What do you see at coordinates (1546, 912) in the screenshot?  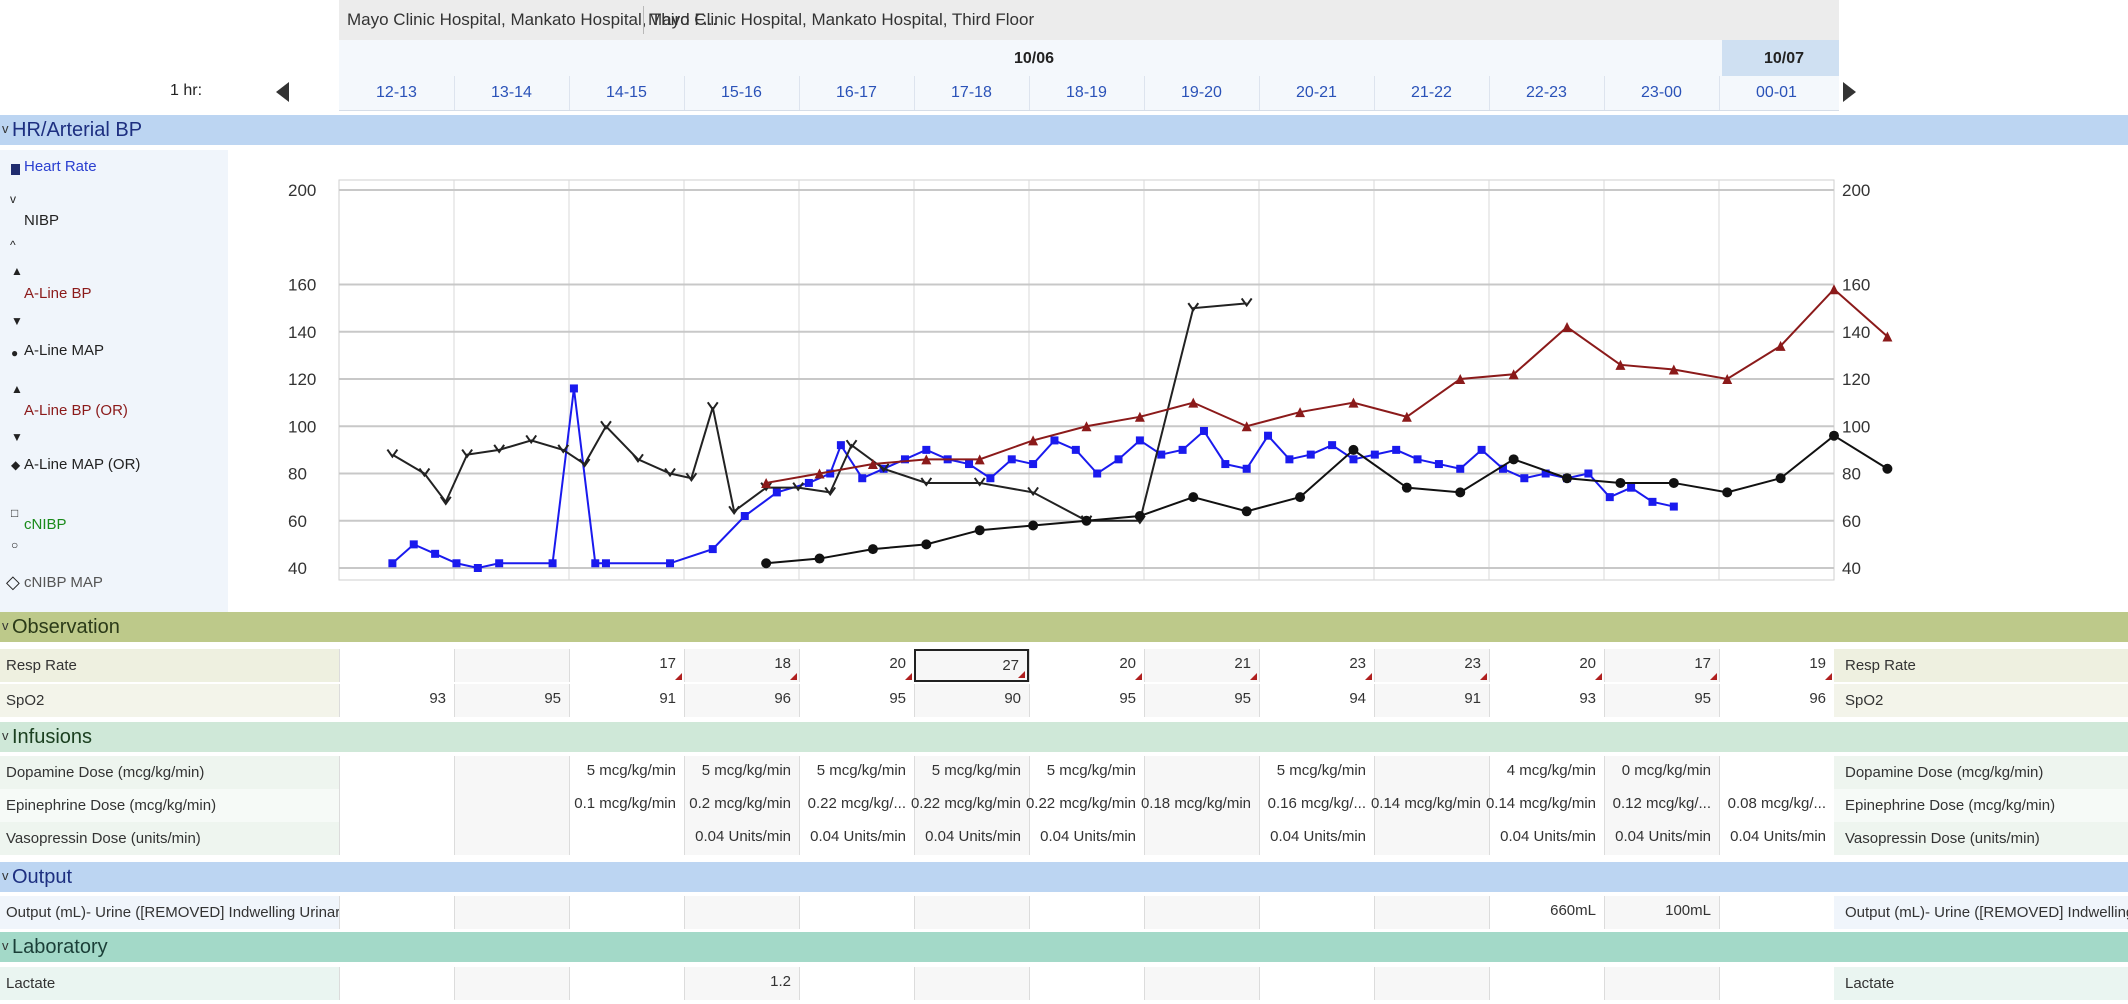 I see `data-cell: 660mL` at bounding box center [1546, 912].